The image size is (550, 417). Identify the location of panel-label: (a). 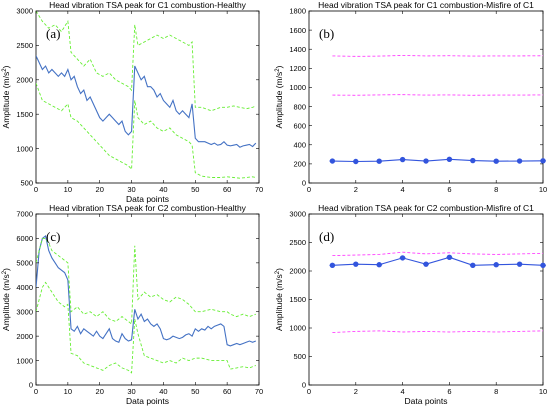
(53, 33).